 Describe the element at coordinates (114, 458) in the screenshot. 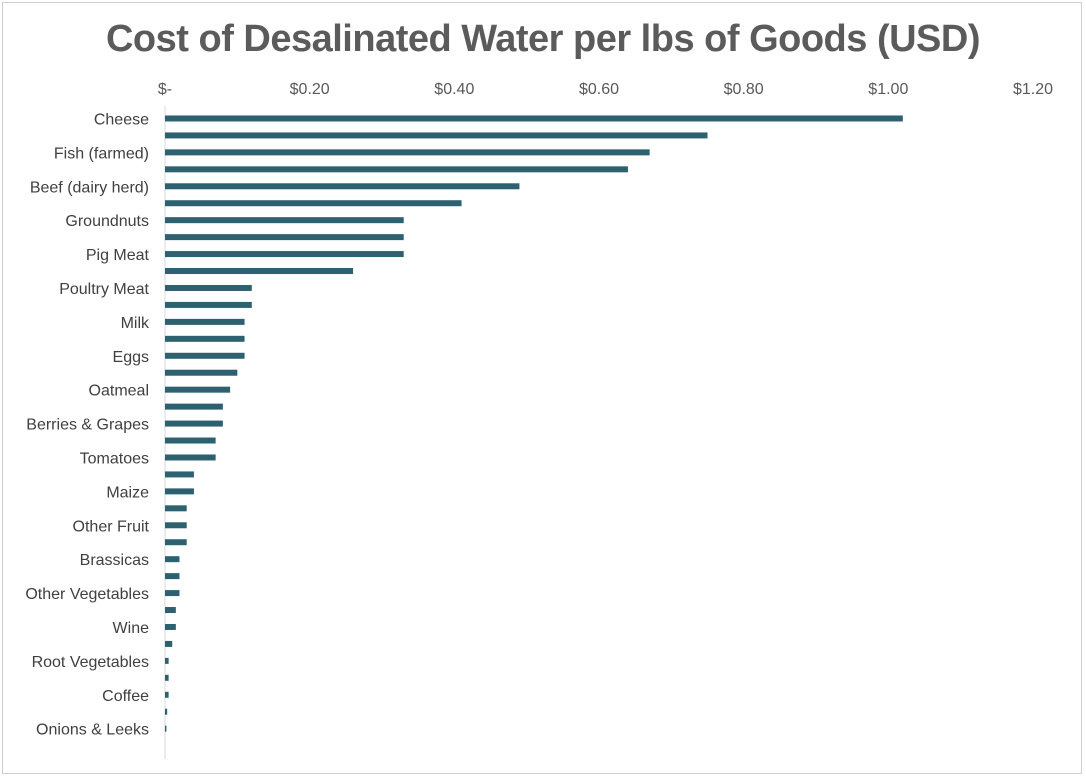

I see `category-label: Tomatoes` at that location.